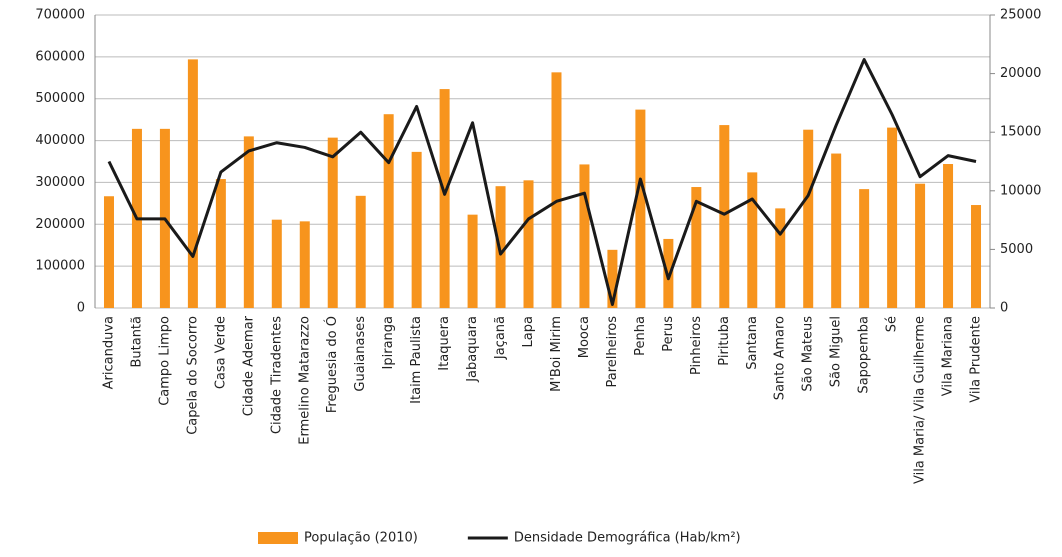 The height and width of the screenshot is (557, 1062). What do you see at coordinates (60, 56) in the screenshot?
I see `y-tick-label: 600000` at bounding box center [60, 56].